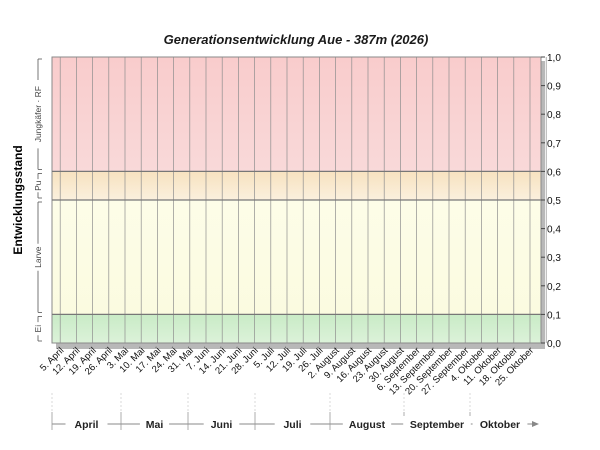 This screenshot has height=450, width=600. Describe the element at coordinates (554, 287) in the screenshot. I see `y-tick-label: 0,2` at that location.